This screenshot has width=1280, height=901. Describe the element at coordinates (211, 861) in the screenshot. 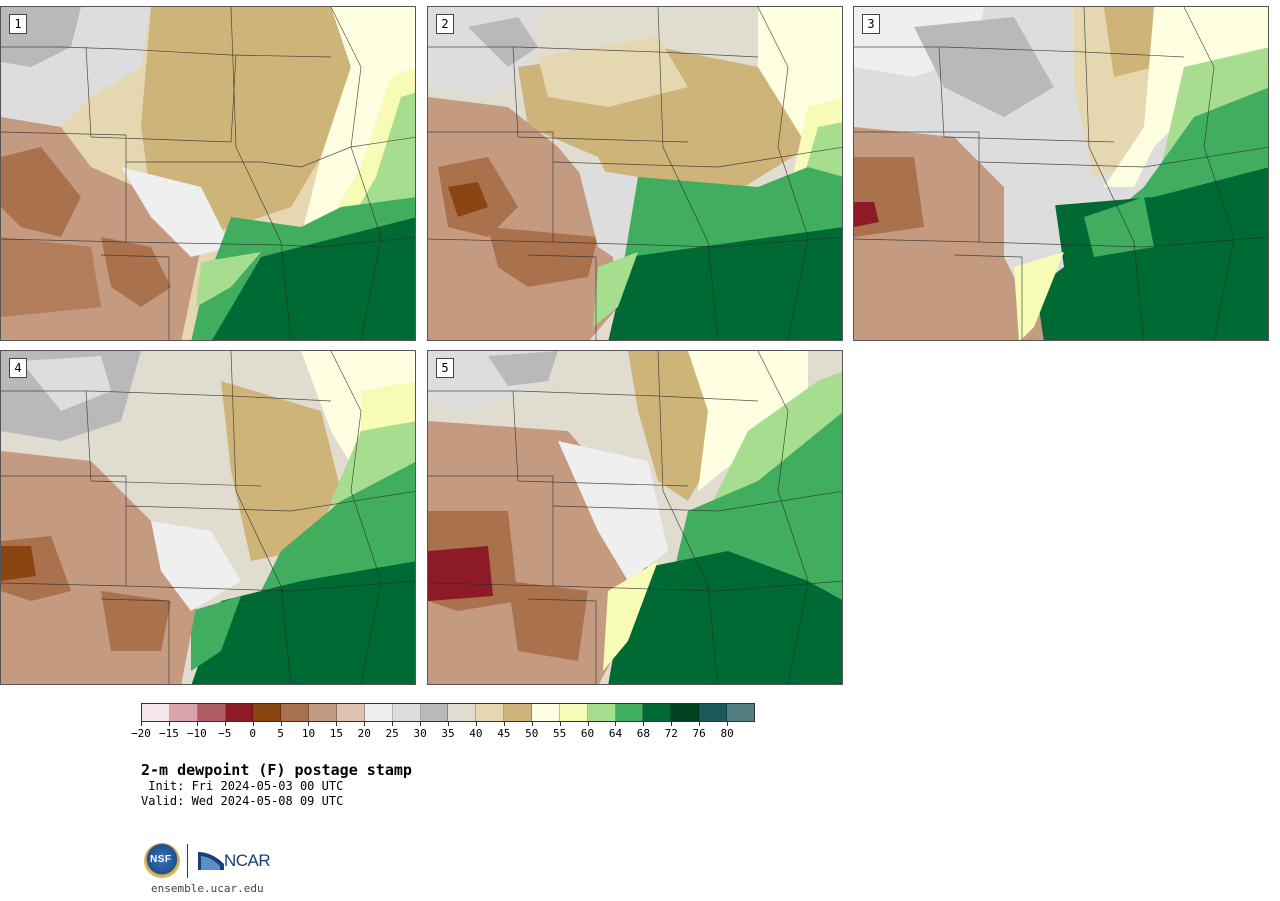

I see `ncar-mark-icon` at that location.